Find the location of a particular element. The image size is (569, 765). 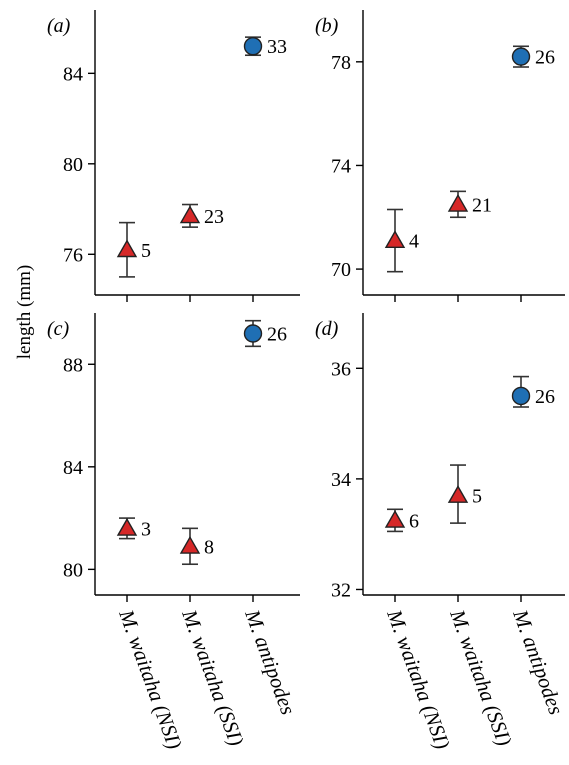

panel-label: (c) is located at coordinates (58, 329).